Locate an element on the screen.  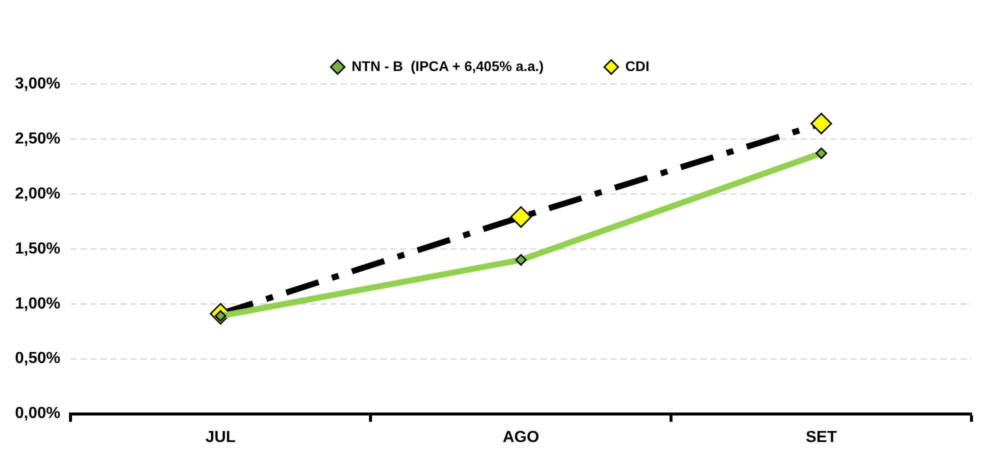
x-tick-label: JUL is located at coordinates (220, 437).